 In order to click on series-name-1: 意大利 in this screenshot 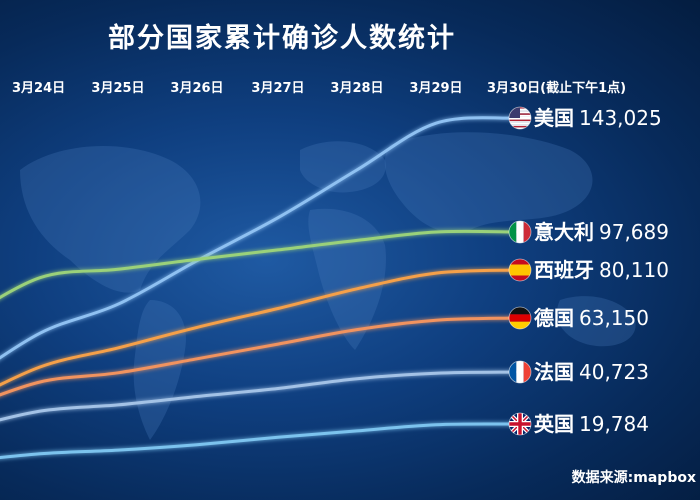, I will do `click(564, 232)`.